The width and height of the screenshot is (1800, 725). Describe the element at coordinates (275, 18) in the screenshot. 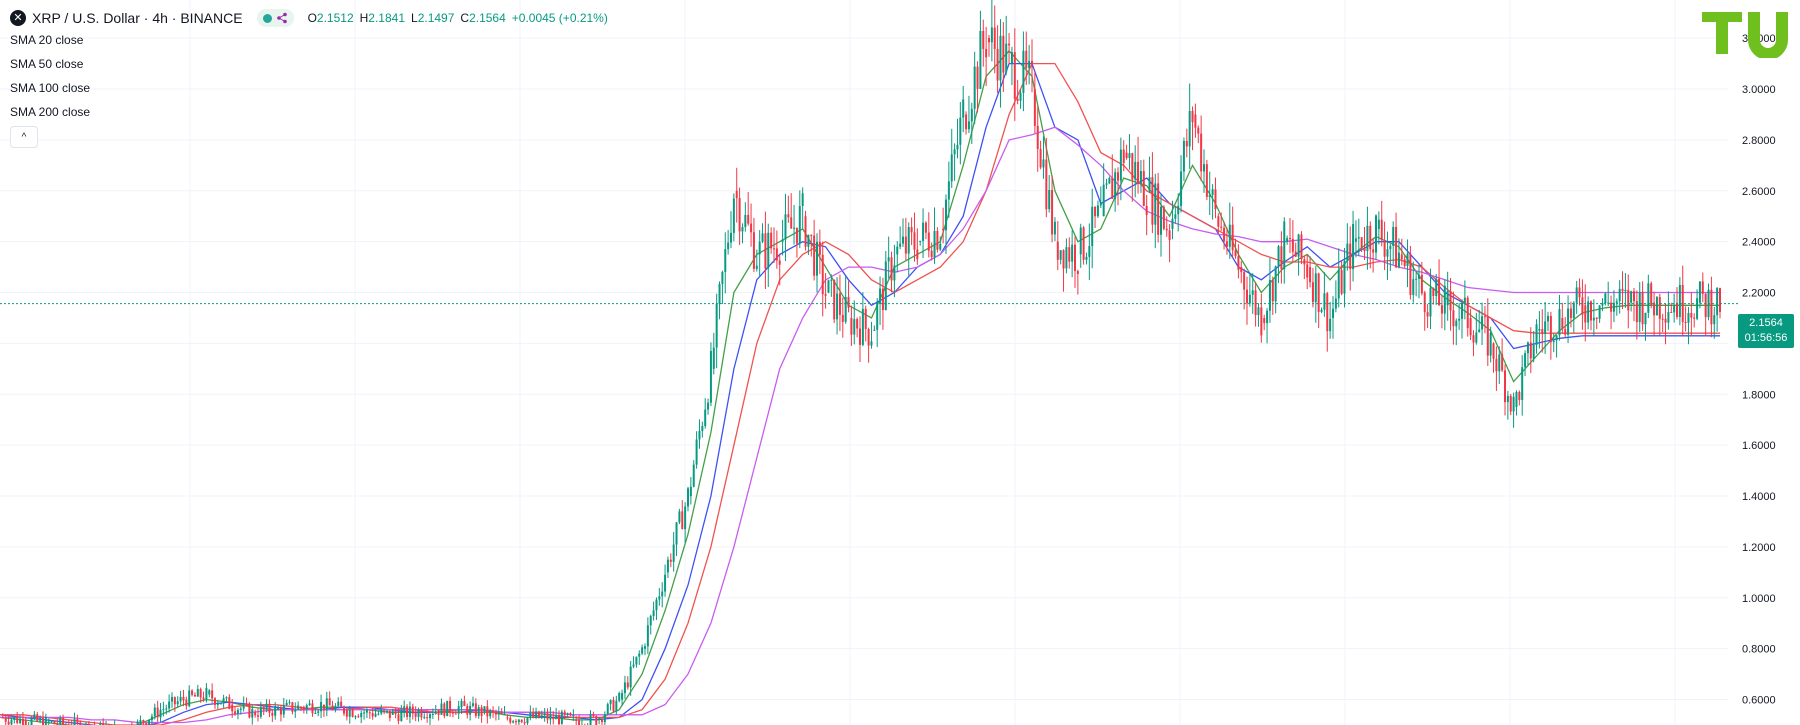

I see `market-status-pill` at that location.